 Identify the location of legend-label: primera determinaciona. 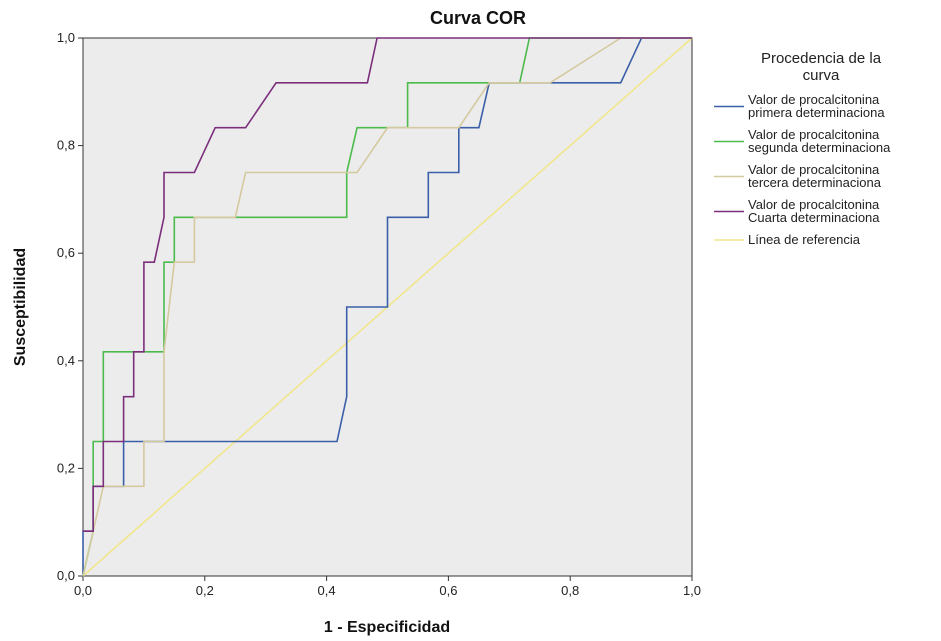
(816, 112).